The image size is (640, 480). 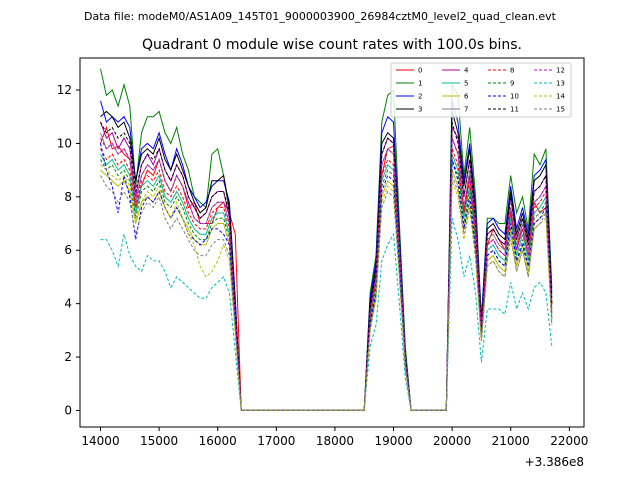 I want to click on legend-label-1: 1, so click(x=420, y=84).